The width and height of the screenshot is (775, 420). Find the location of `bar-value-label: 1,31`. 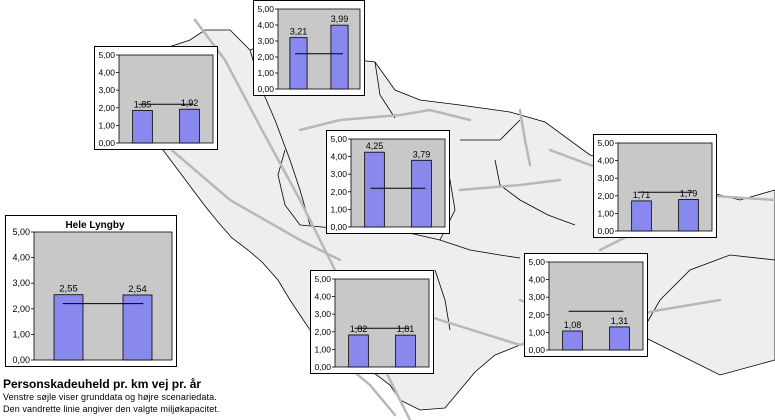

bar-value-label: 1,31 is located at coordinates (620, 321).